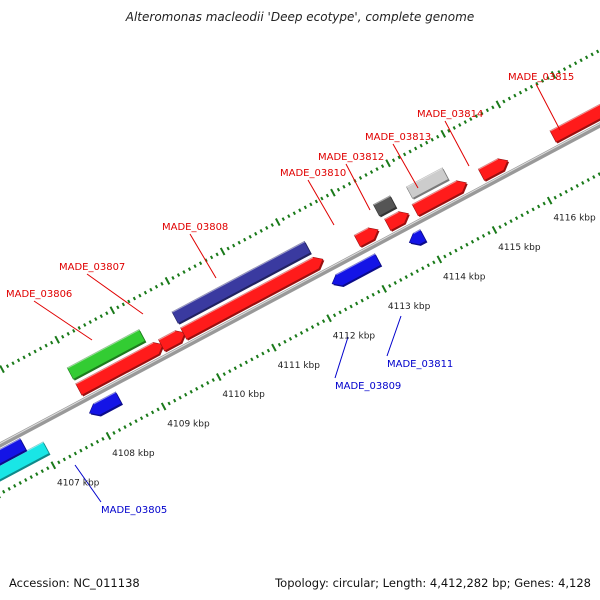 The height and width of the screenshot is (600, 600). Describe the element at coordinates (195, 227) in the screenshot. I see `gene-label-MADE_03808: MADE_03808` at that location.